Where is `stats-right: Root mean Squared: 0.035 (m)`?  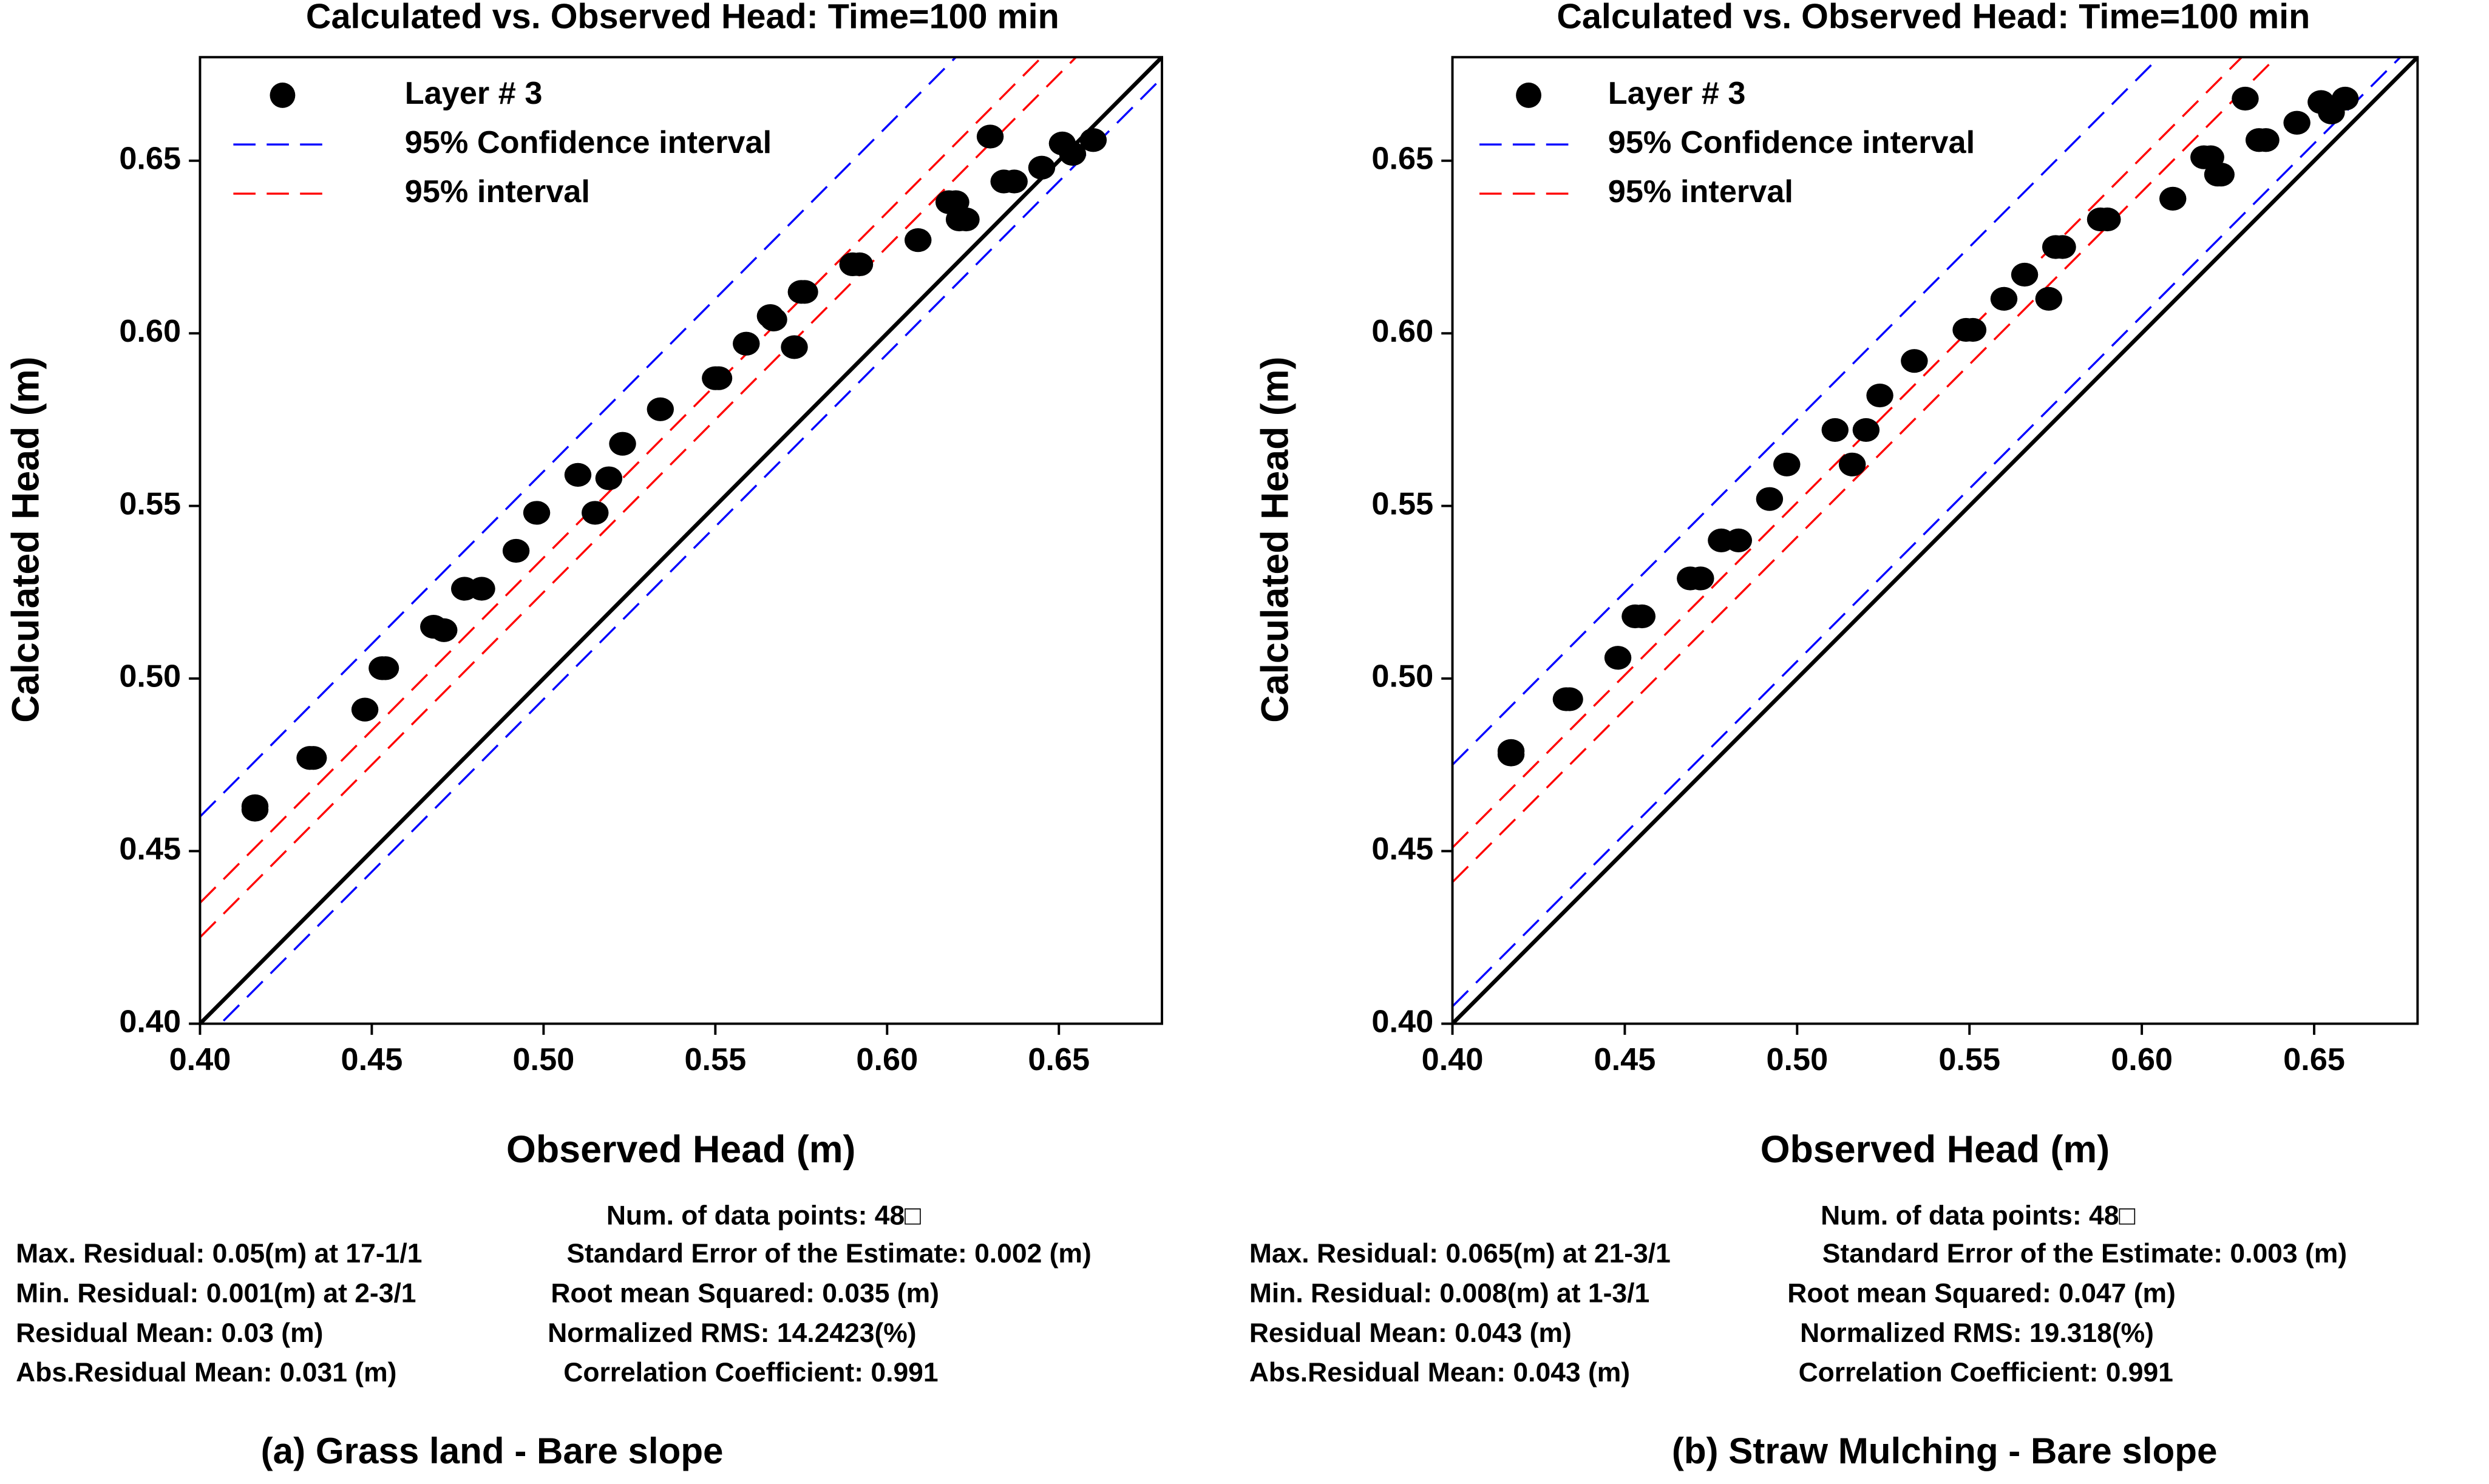
stats-right: Root mean Squared: 0.035 (m) is located at coordinates (745, 1293).